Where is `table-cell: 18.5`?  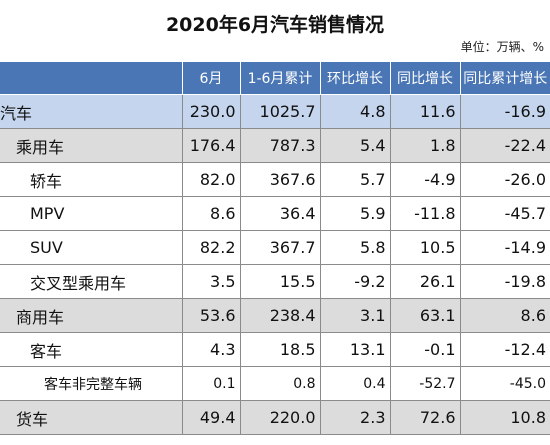 table-cell: 18.5 is located at coordinates (279, 349).